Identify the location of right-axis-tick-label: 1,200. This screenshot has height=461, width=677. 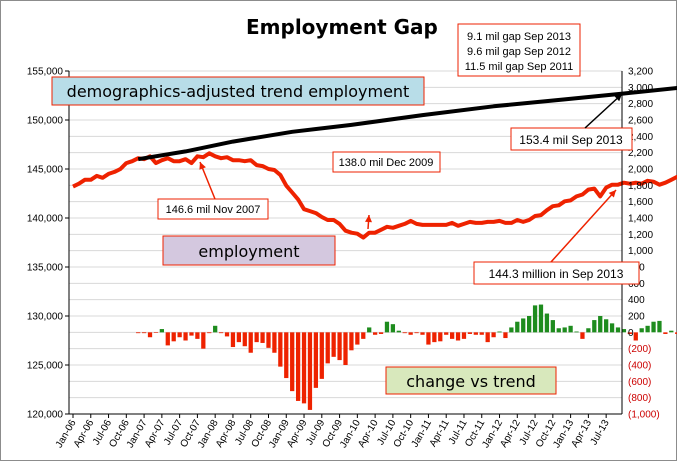
(640, 235).